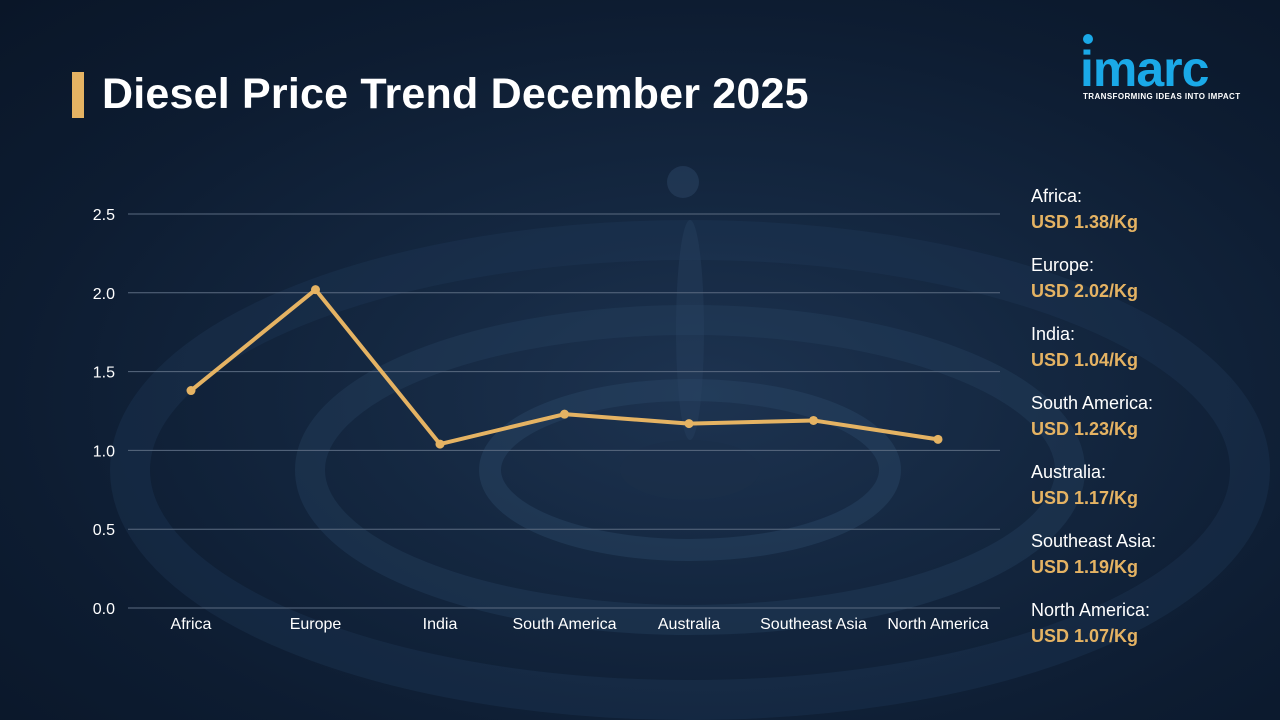 The width and height of the screenshot is (1280, 720). Describe the element at coordinates (440, 624) in the screenshot. I see `x-tick-label: India` at that location.